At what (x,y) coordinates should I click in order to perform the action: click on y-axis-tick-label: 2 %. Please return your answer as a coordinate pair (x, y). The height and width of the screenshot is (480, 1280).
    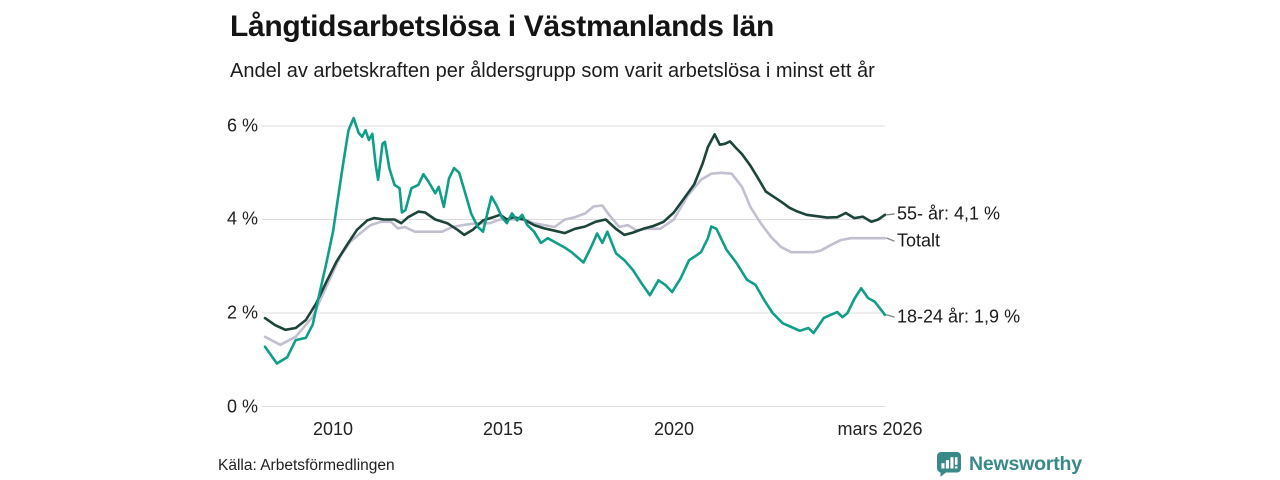
    Looking at the image, I should click on (242, 312).